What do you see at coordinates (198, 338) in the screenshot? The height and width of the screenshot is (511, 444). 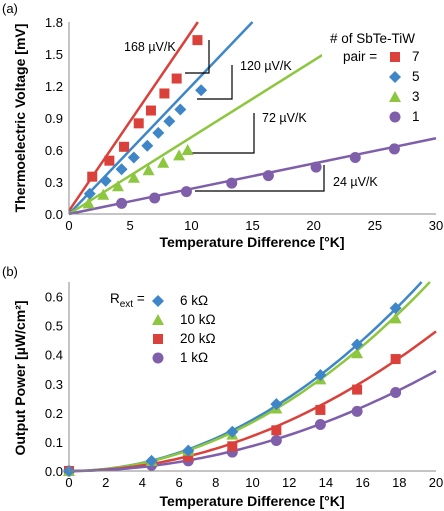 I see `legend-label-20kΩ: 20 kΩ` at bounding box center [198, 338].